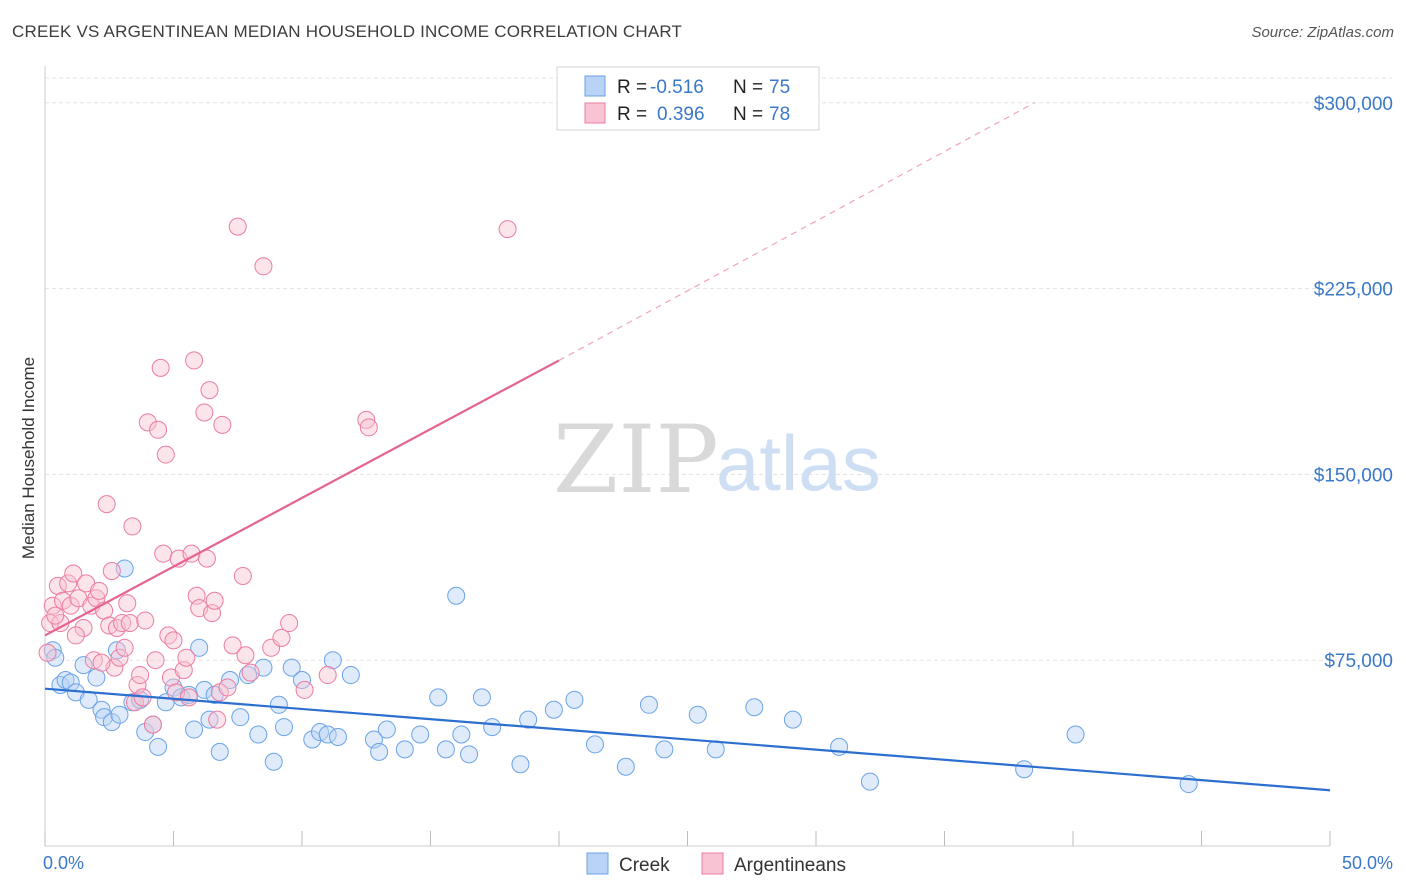  Describe the element at coordinates (644, 865) in the screenshot. I see `bottom-legend-label-creek: Creek` at that location.